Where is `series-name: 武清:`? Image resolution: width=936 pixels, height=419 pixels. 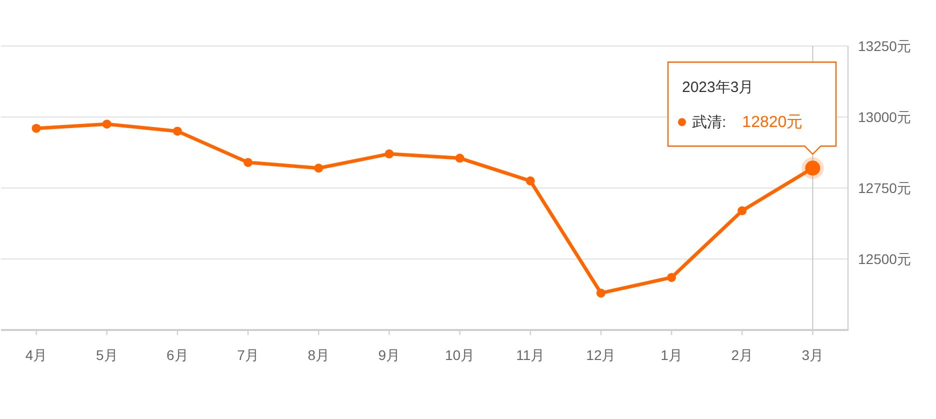
series-name: 武清: is located at coordinates (709, 123).